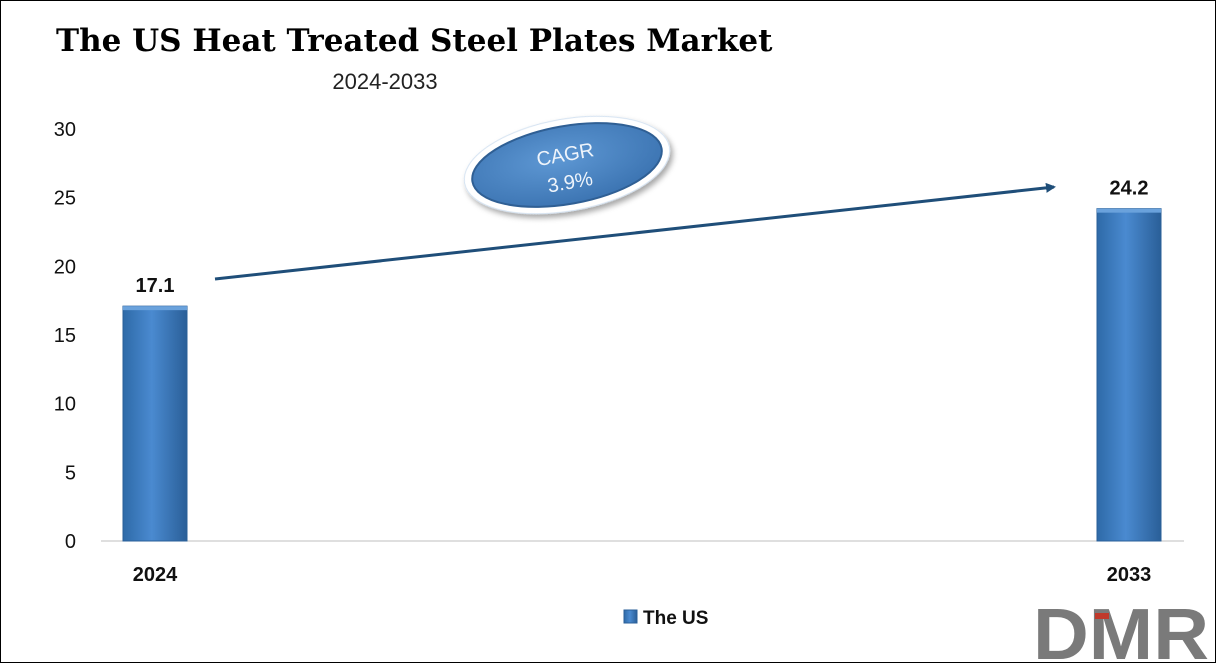  I want to click on y-tick-label: 25, so click(65, 199).